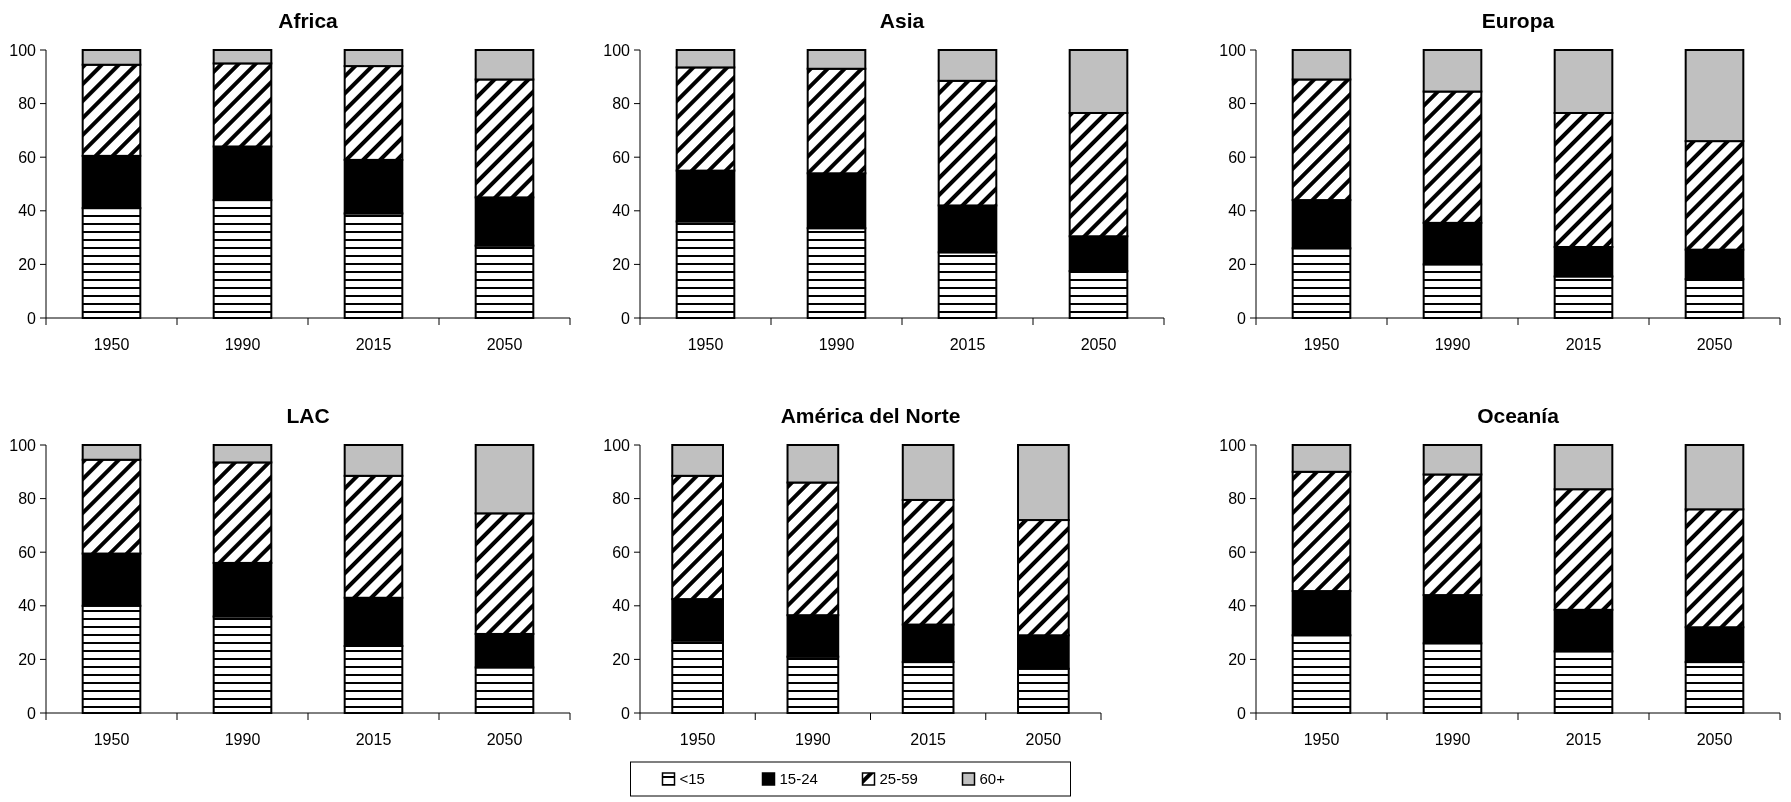  Describe the element at coordinates (992, 779) in the screenshot. I see `legend-label: 60+` at that location.